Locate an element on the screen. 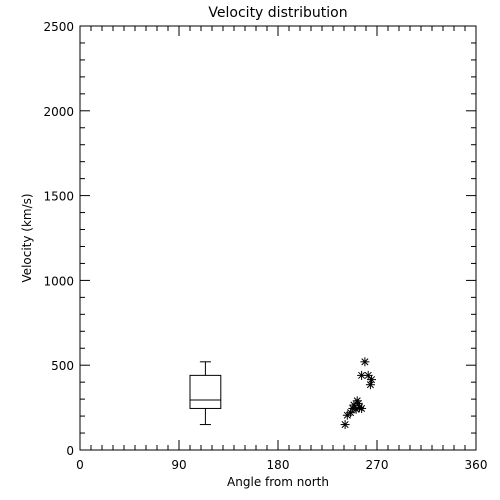  y-tick-label: 2500 is located at coordinates (58, 27).